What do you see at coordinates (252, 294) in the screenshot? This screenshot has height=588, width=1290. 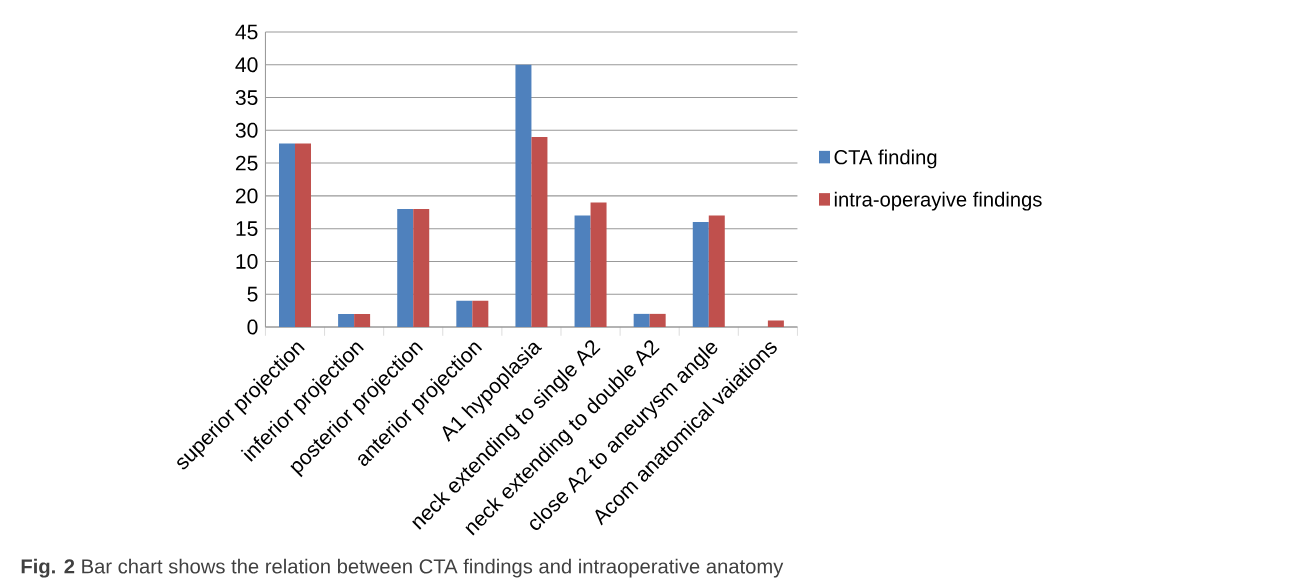 I see `y-tick-label: 5` at bounding box center [252, 294].